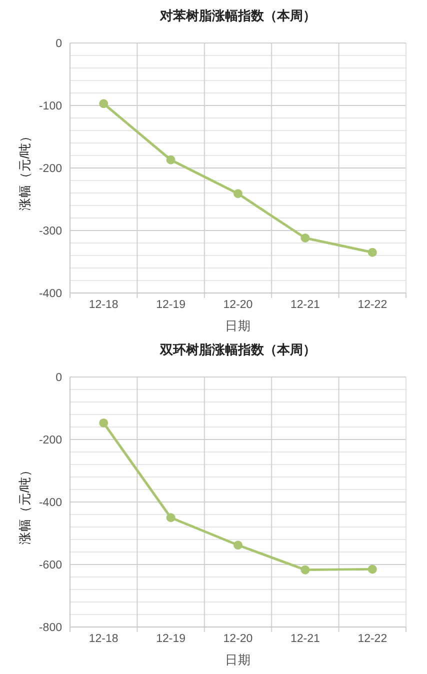 The height and width of the screenshot is (674, 427). Describe the element at coordinates (237, 349) in the screenshot. I see `chart-title: 双环树脂涨幅指数（本周）` at that location.